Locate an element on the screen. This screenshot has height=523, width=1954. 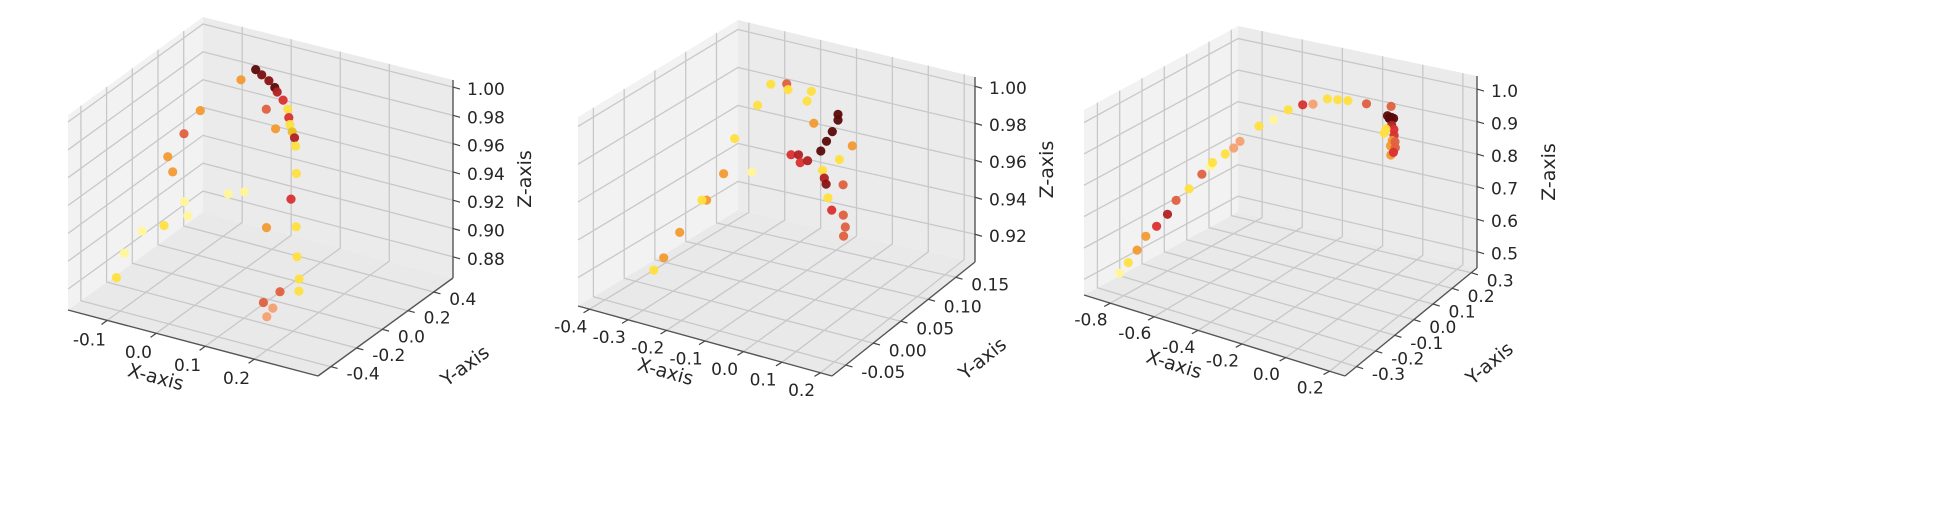
floor-pane is located at coordinates (776, 293).